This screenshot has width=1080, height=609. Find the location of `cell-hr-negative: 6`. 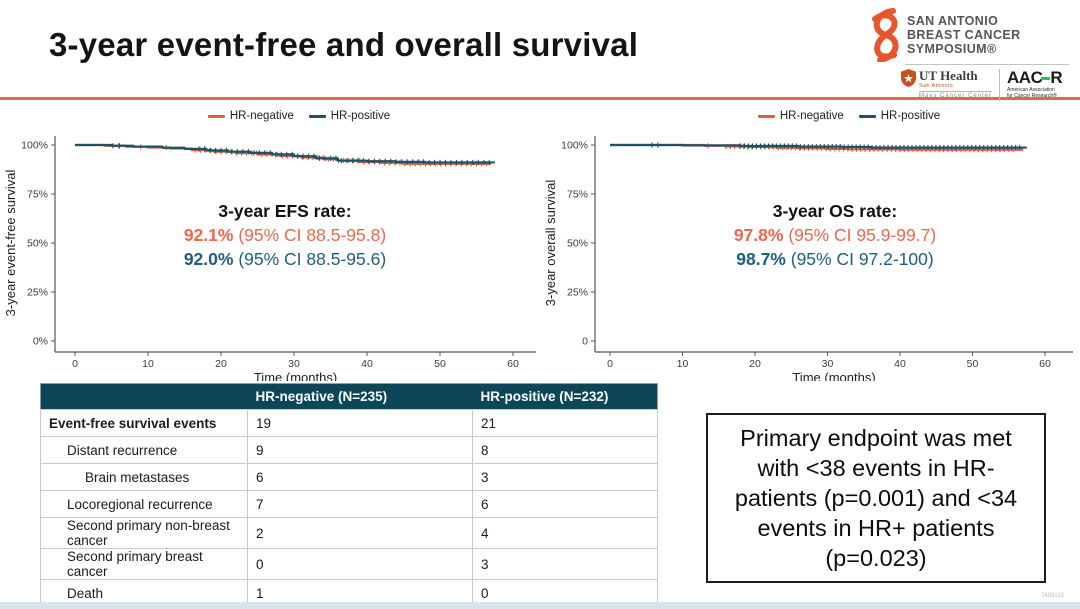

cell-hr-negative: 6 is located at coordinates (360, 477).